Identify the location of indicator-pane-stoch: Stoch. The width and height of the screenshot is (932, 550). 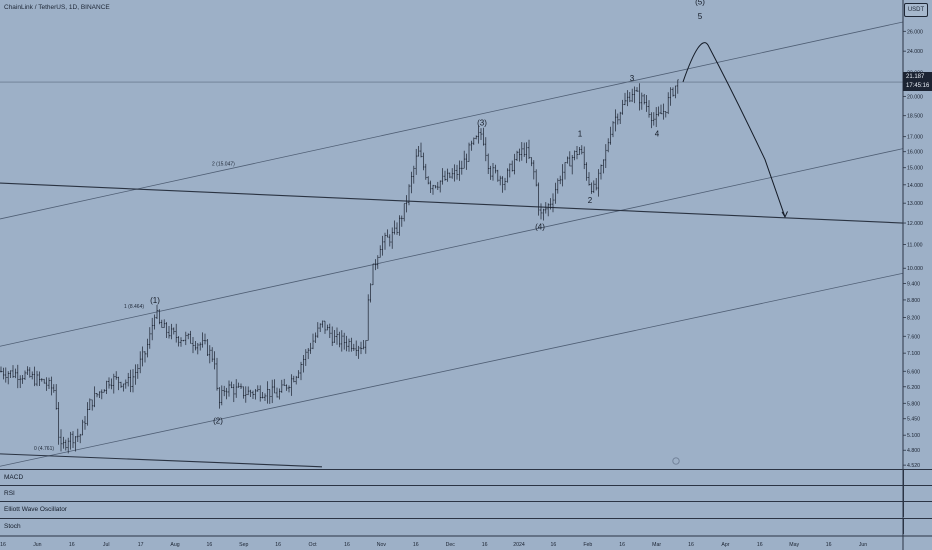
(451, 526).